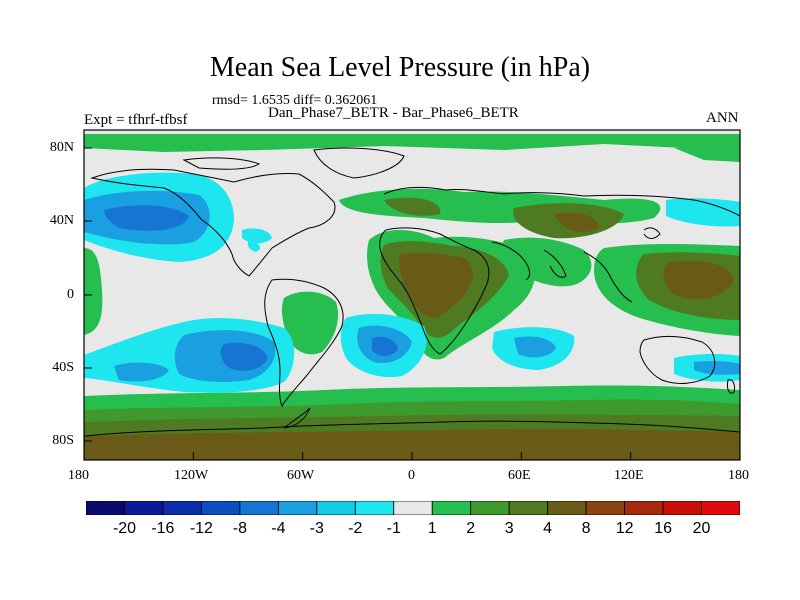  I want to click on lon-tick-label: 60E, so click(519, 475).